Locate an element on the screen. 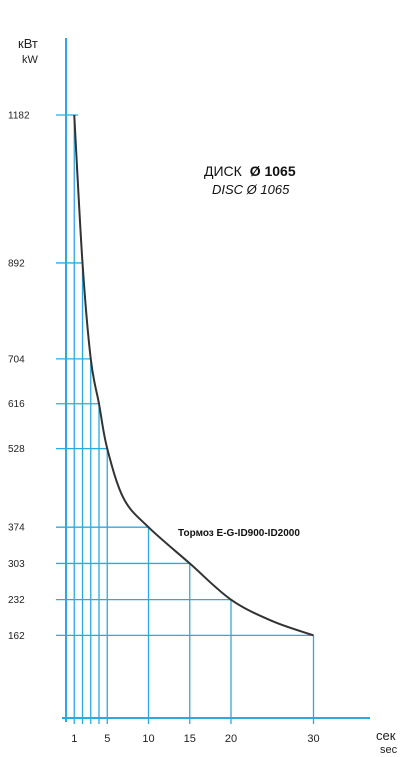 The height and width of the screenshot is (757, 406). y-tick-label-616: 616 is located at coordinates (16, 404).